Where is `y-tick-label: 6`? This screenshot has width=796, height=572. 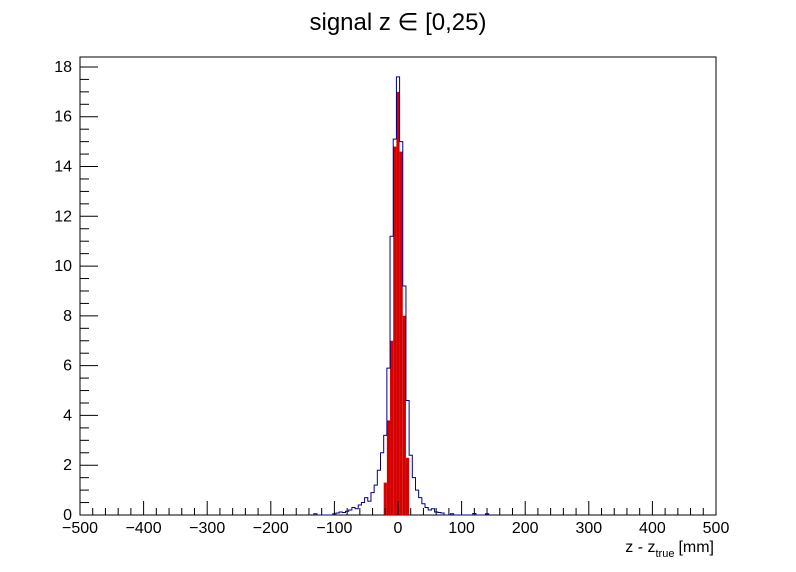 y-tick-label: 6 is located at coordinates (67, 366).